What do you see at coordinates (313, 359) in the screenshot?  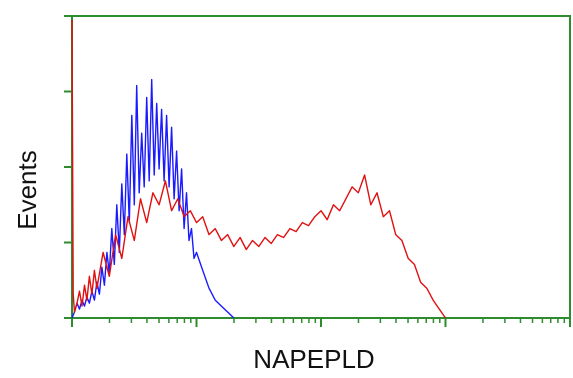 I see `x-axis-label: NAPEPLD` at bounding box center [313, 359].